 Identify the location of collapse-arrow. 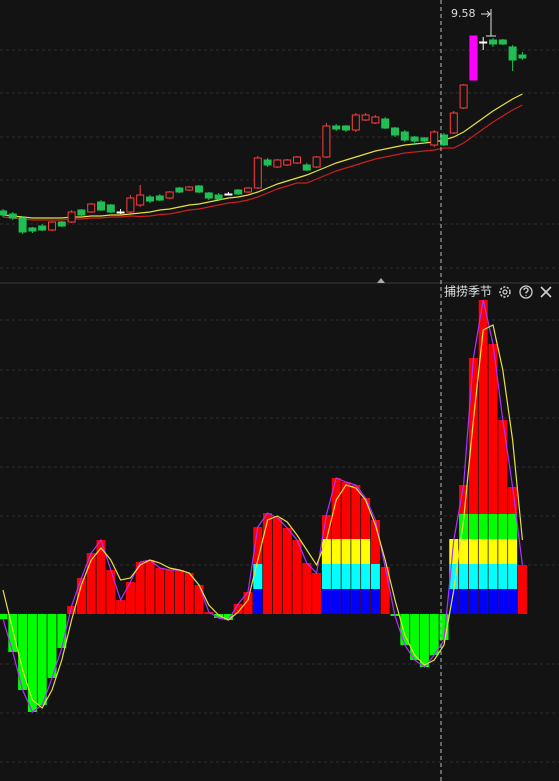
(381, 280).